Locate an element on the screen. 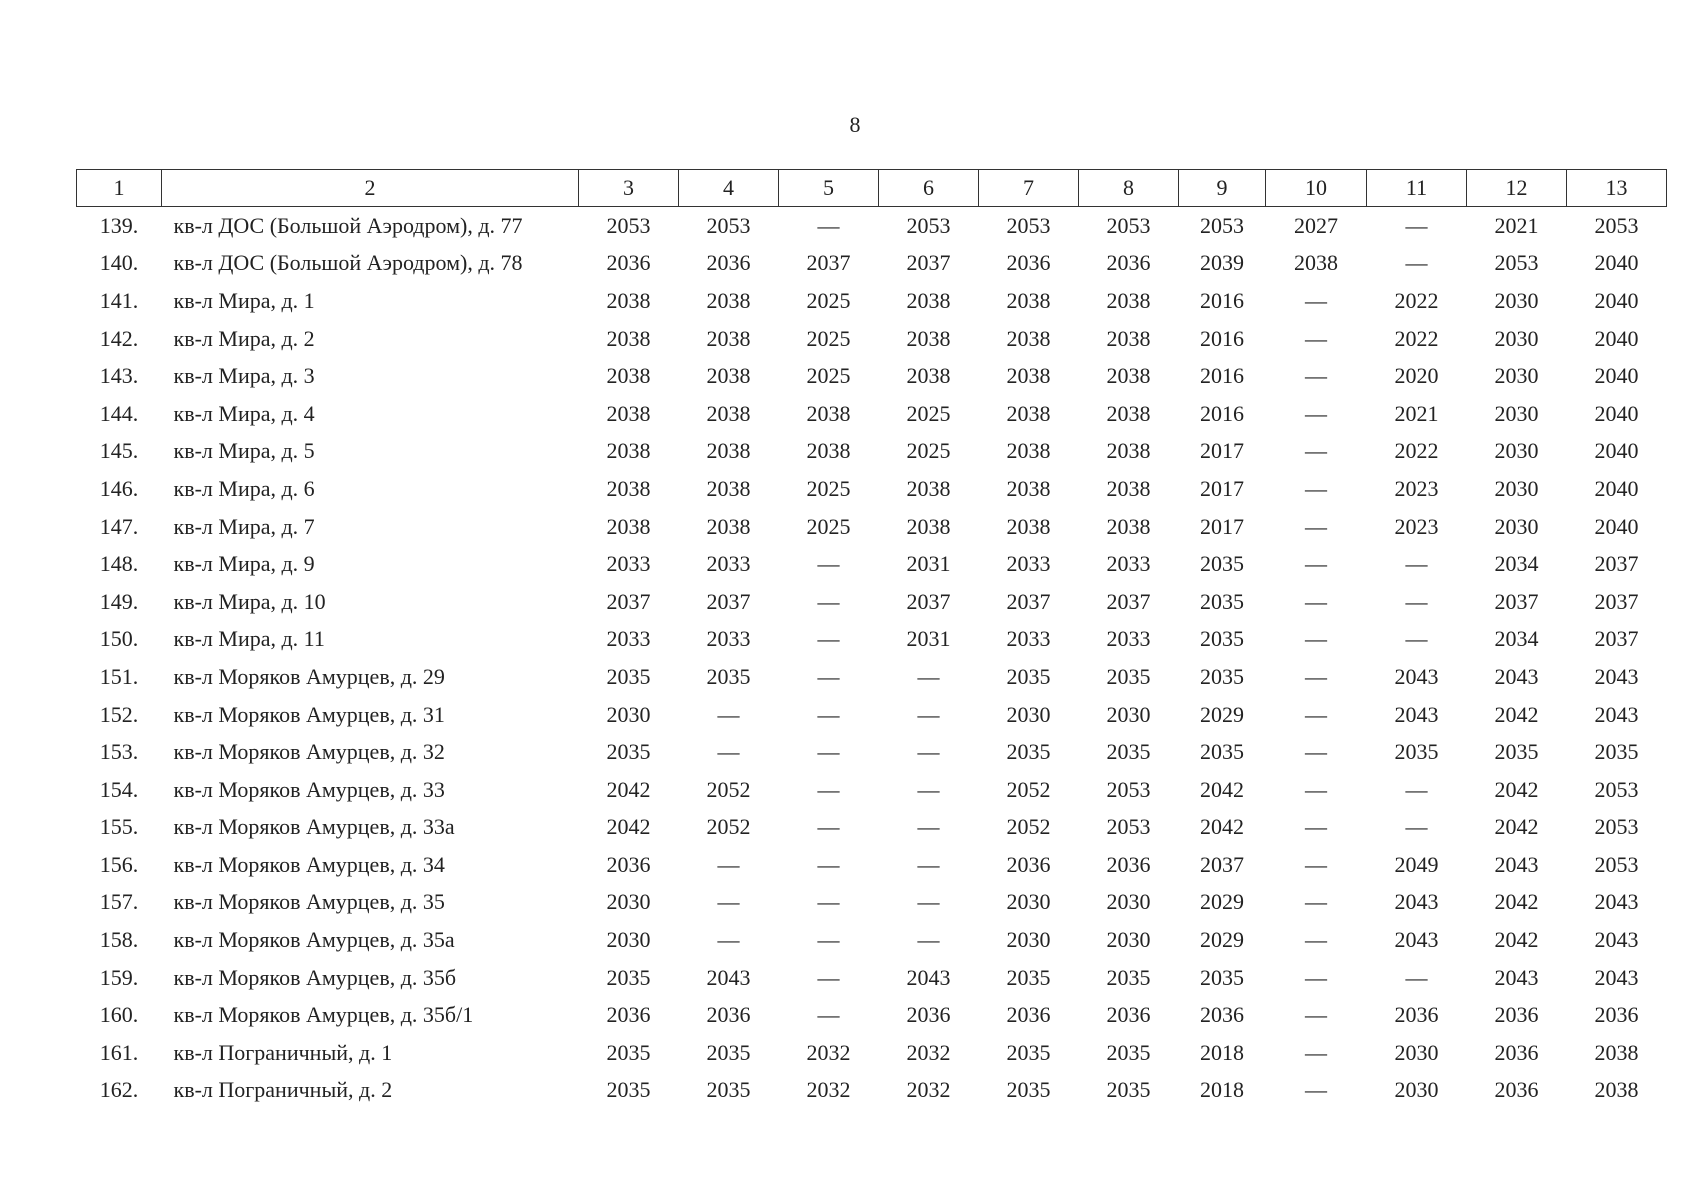 This screenshot has height=1200, width=1701. table-cell: кв-л ДОС (Большой Аэродром), д. 77 is located at coordinates (348, 225).